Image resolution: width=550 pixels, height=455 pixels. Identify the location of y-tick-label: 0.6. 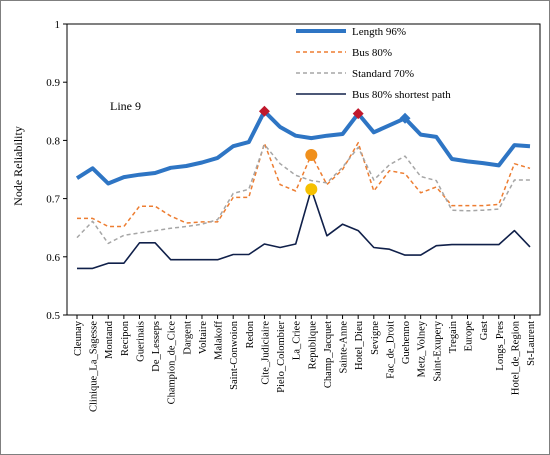
(53, 258).